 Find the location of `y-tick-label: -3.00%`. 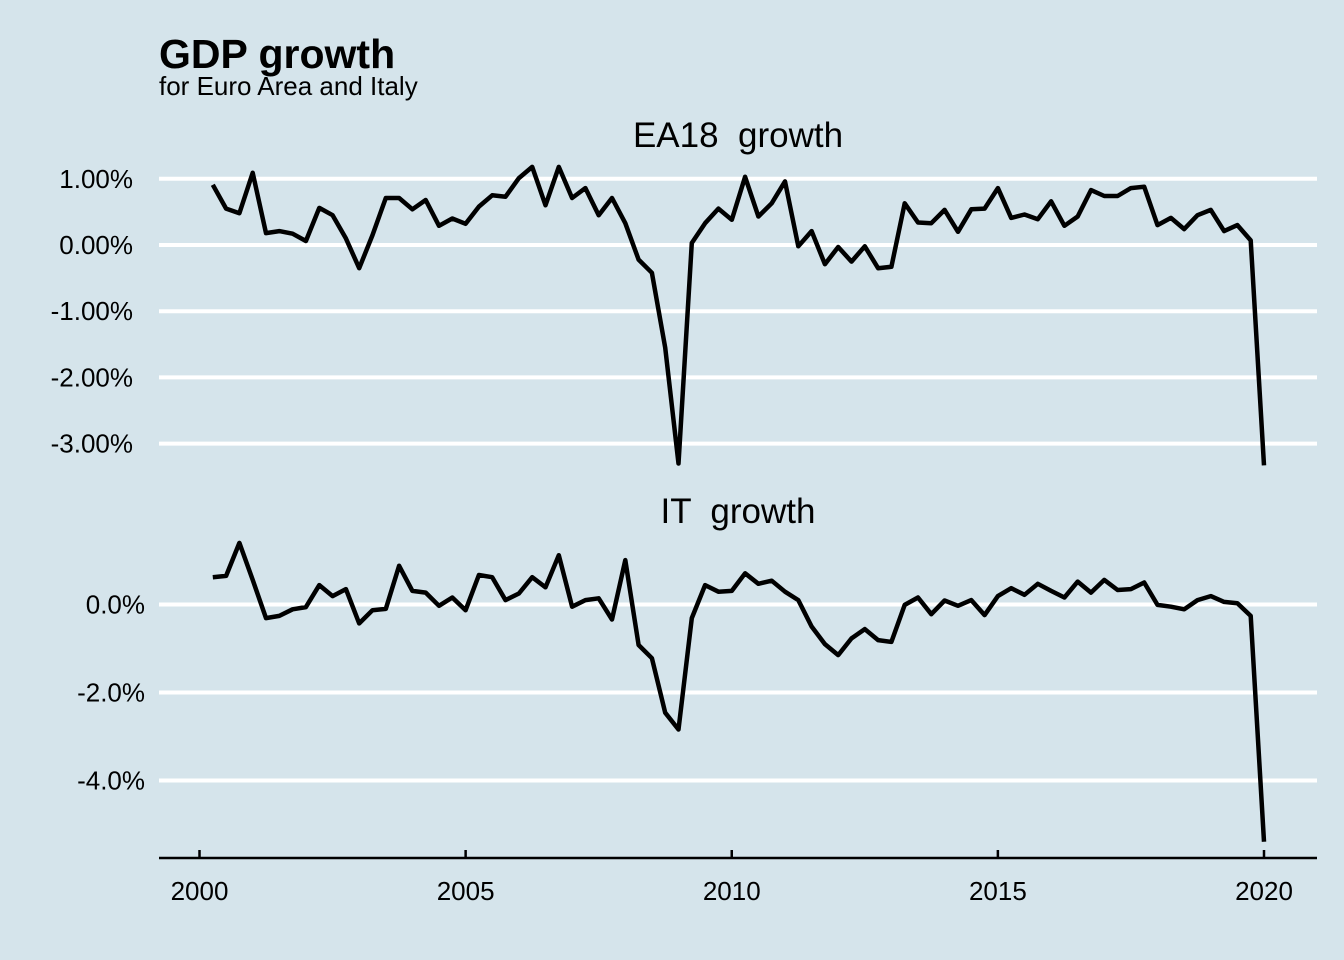

y-tick-label: -3.00% is located at coordinates (92, 444).